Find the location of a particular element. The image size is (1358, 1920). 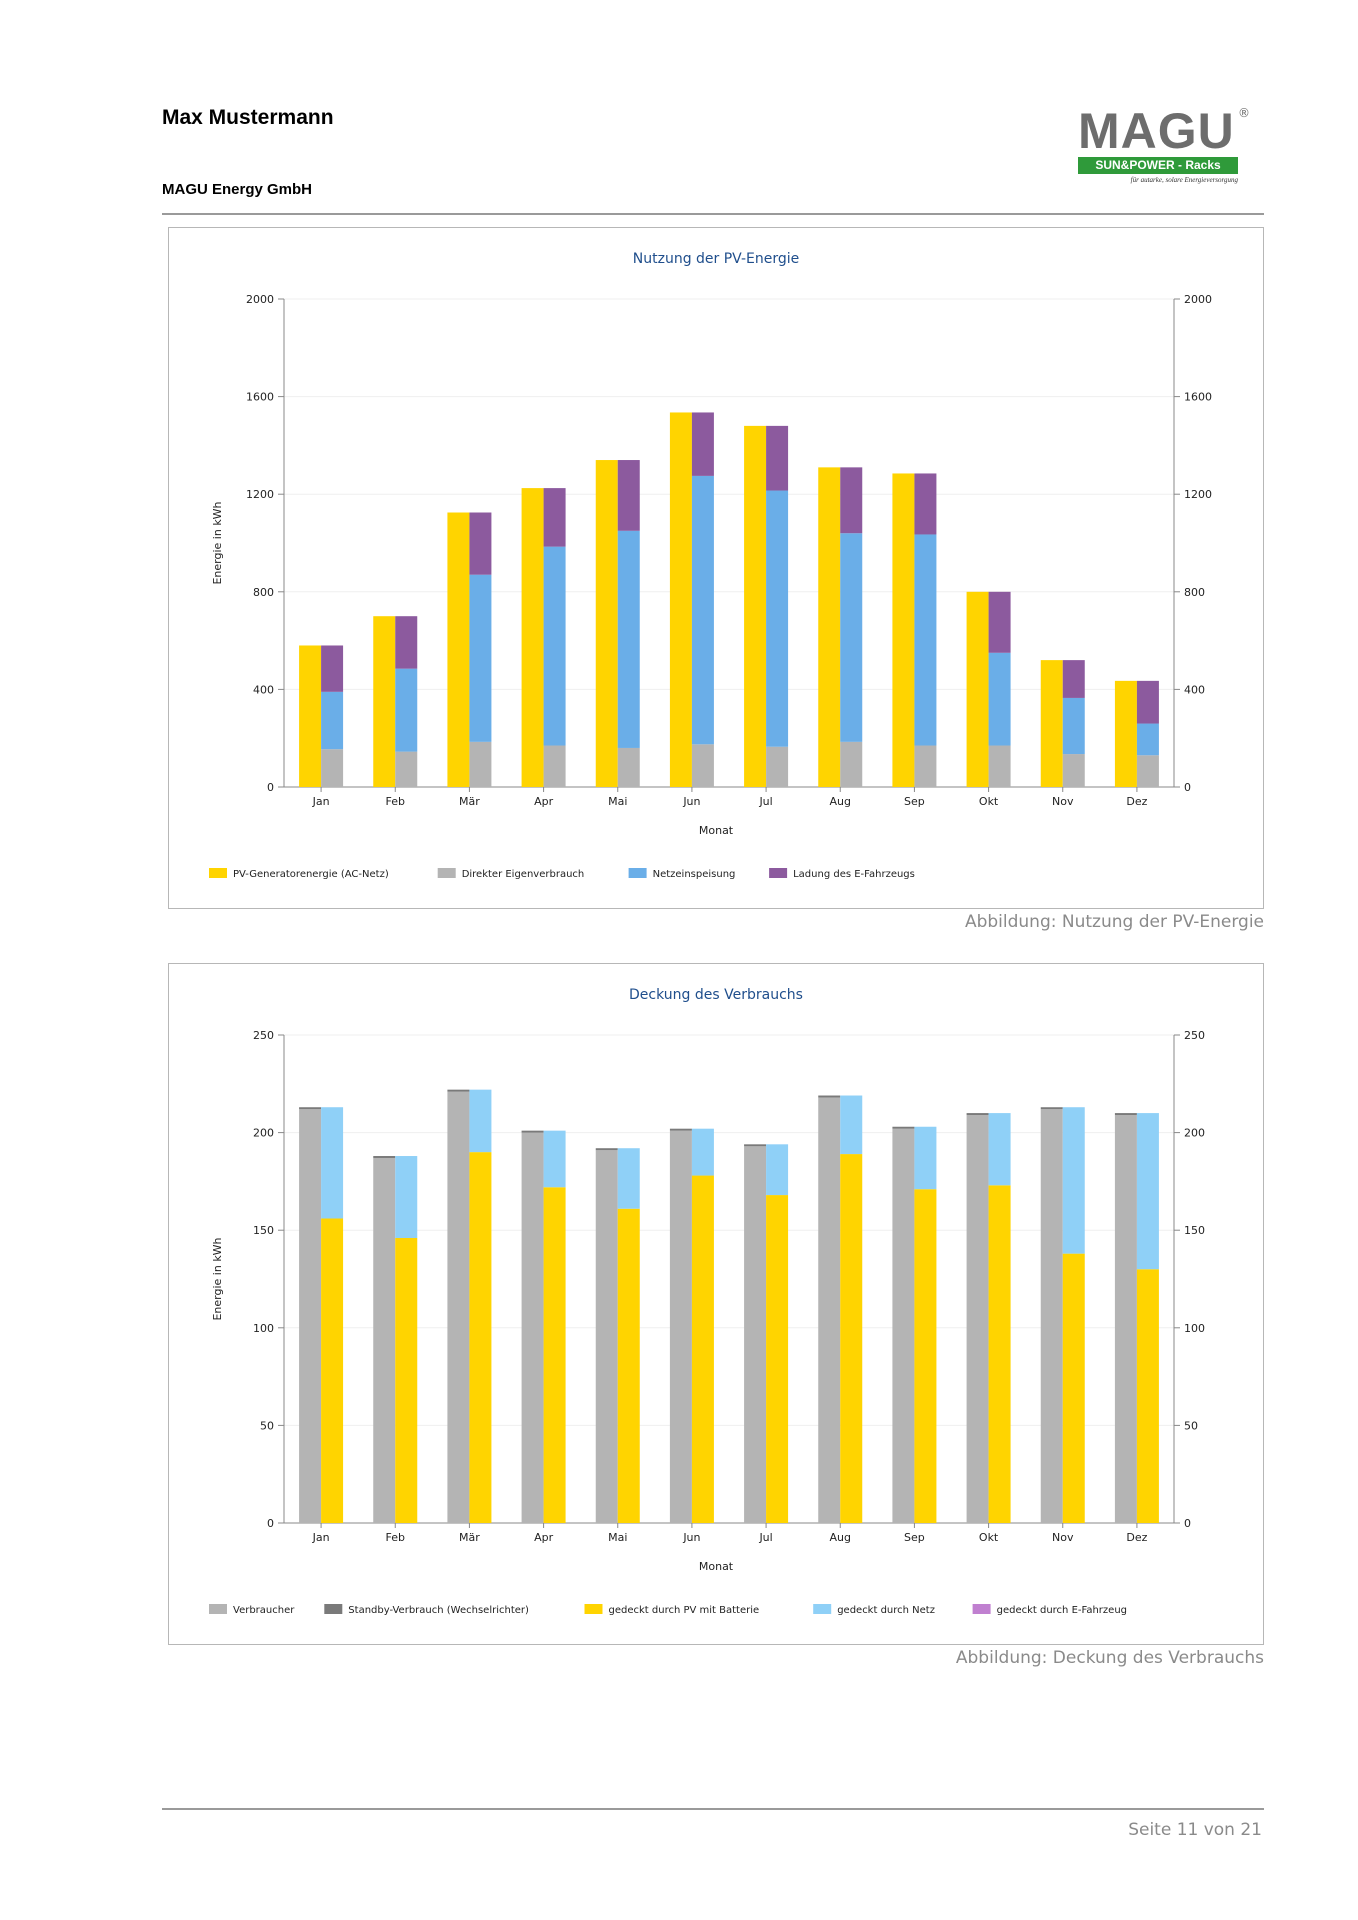

y-tick-label-left: 800 is located at coordinates (263, 592).